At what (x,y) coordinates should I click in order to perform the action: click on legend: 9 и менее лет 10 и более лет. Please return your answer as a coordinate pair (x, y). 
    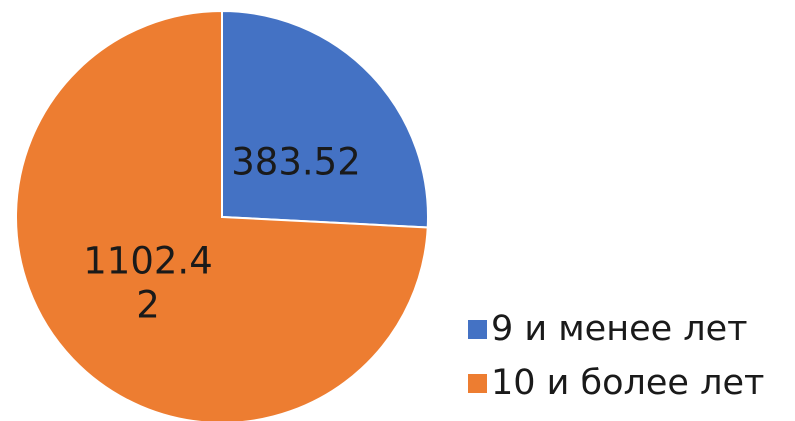
    Looking at the image, I should click on (616, 356).